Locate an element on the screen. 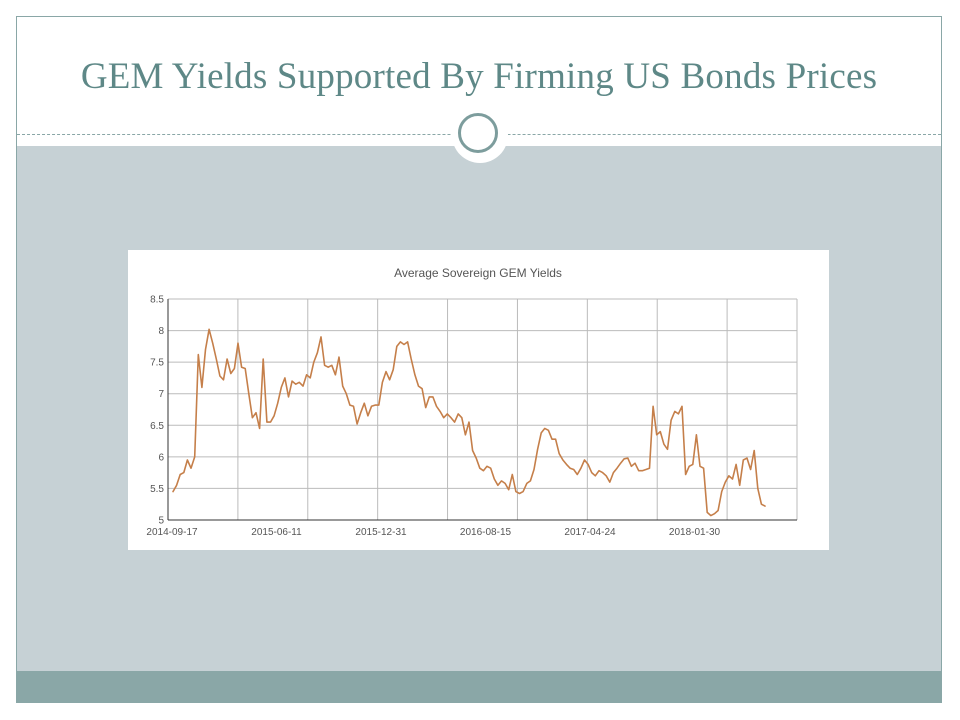 This screenshot has height=720, width=960. y-tick-label: 5 is located at coordinates (161, 521).